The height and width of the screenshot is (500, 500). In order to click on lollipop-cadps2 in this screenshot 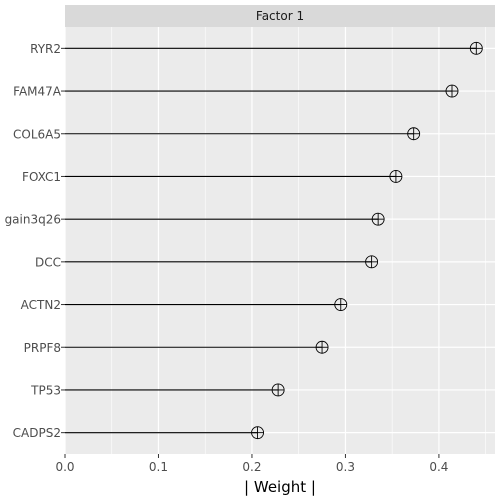, I will do `click(165, 433)`.